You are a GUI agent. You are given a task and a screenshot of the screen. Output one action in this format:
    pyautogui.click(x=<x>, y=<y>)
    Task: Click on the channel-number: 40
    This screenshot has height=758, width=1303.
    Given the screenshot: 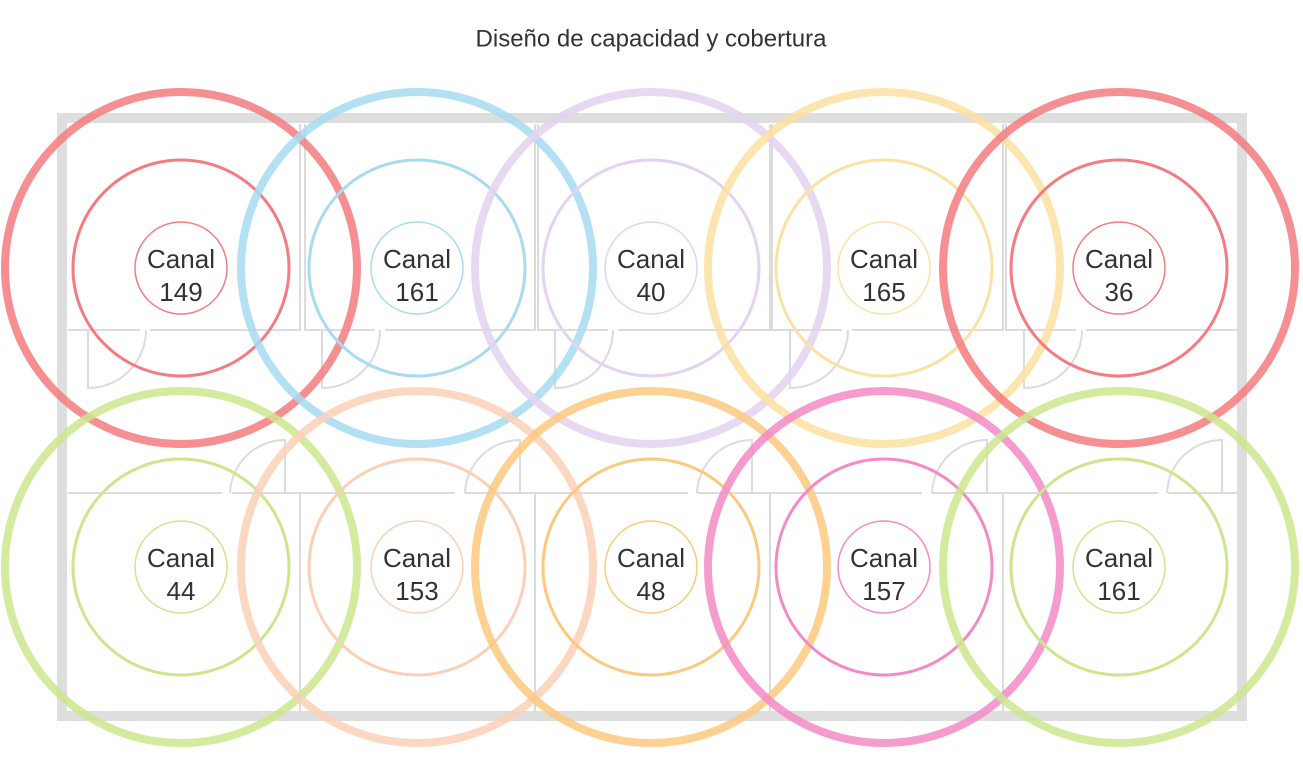 What is the action you would take?
    pyautogui.click(x=651, y=292)
    